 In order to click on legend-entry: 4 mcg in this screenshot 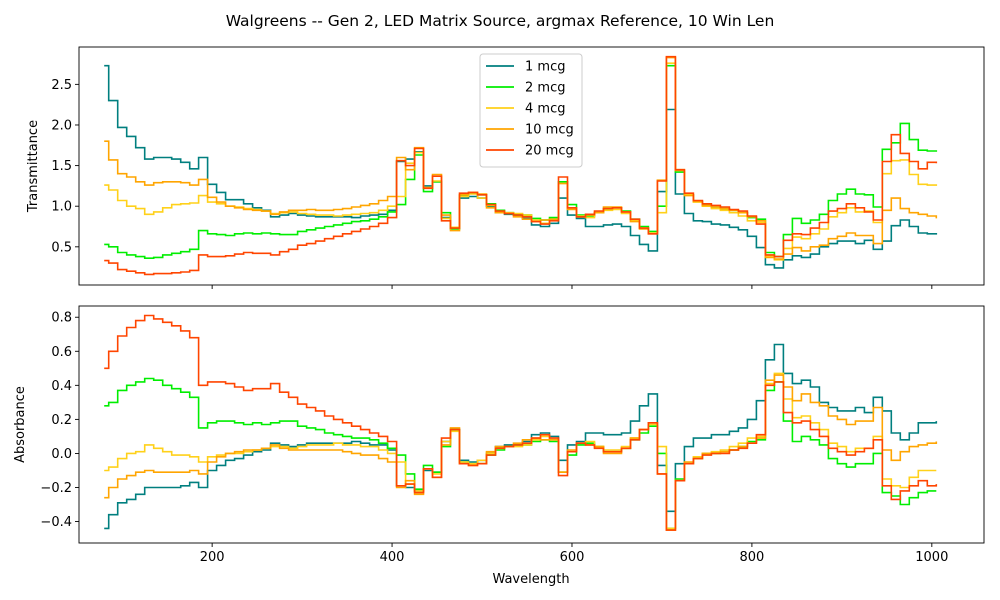, I will do `click(545, 109)`.